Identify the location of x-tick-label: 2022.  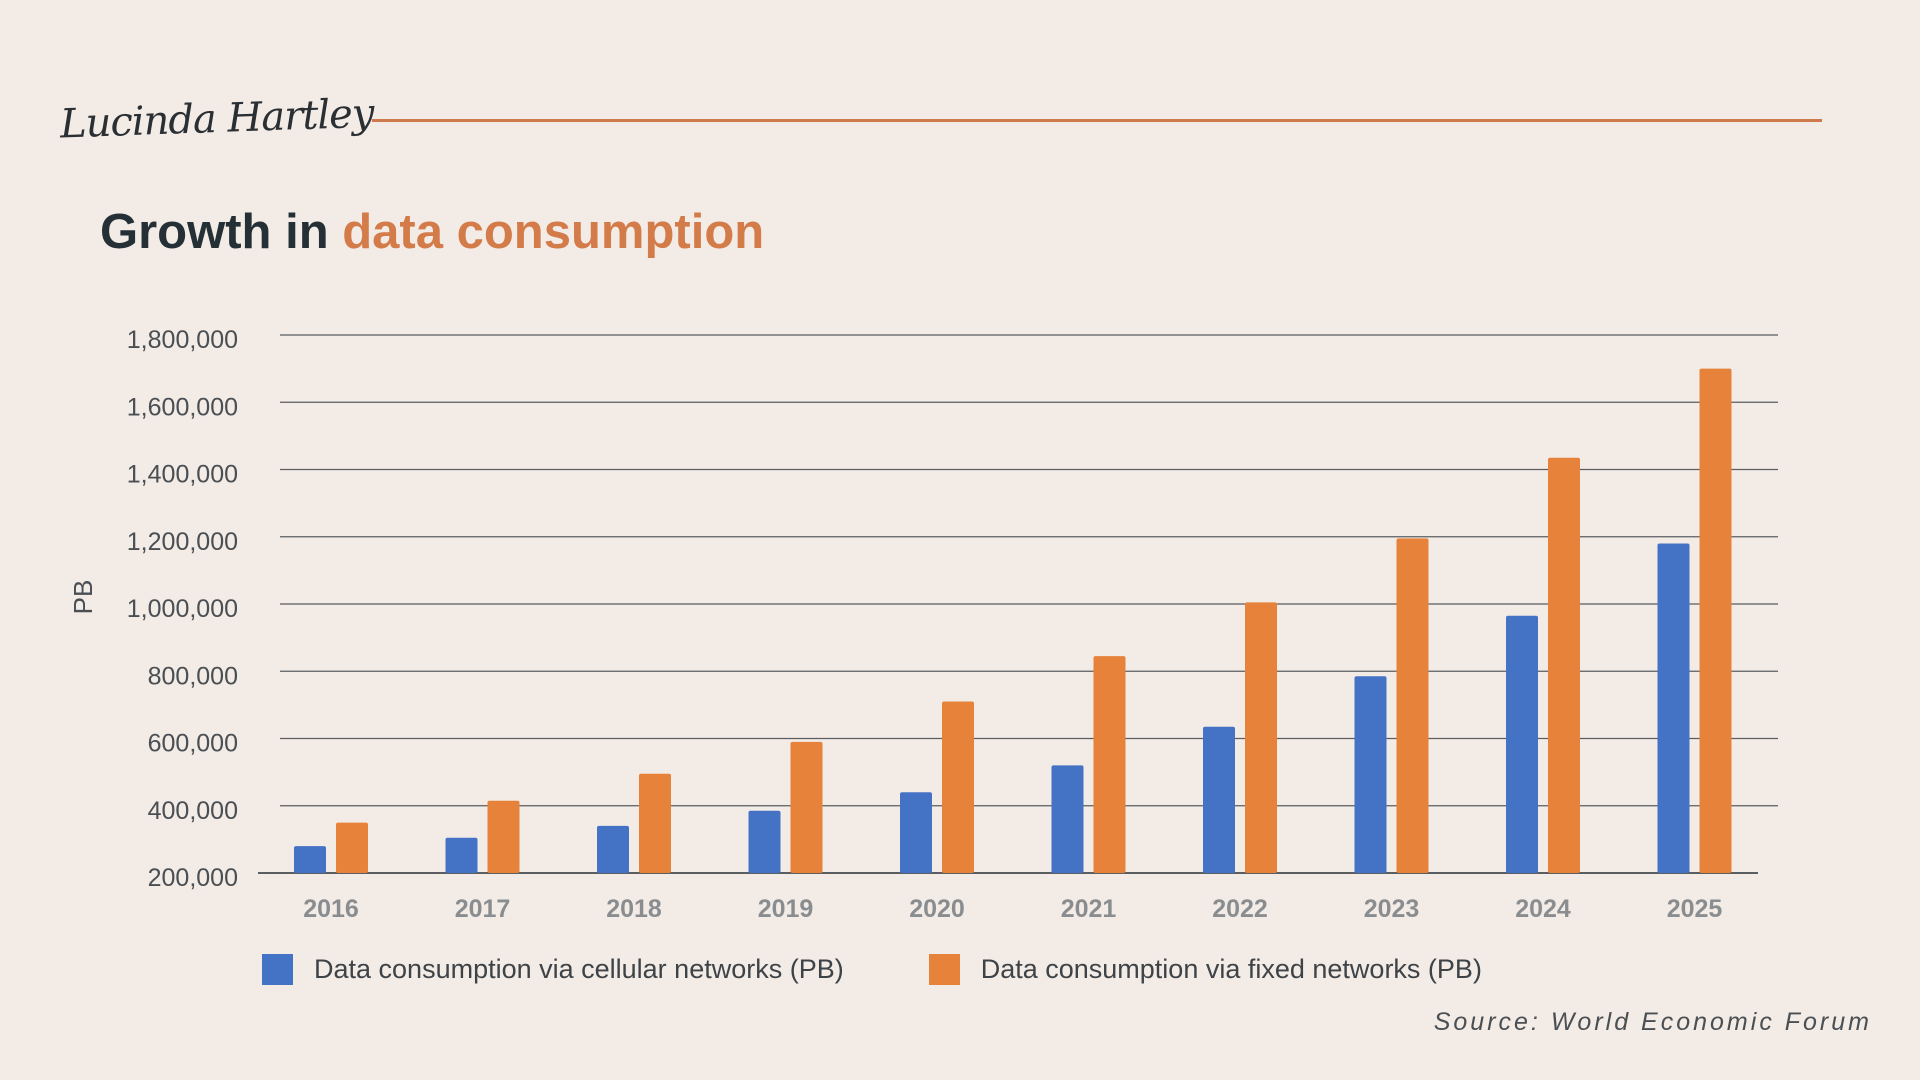
(1240, 909).